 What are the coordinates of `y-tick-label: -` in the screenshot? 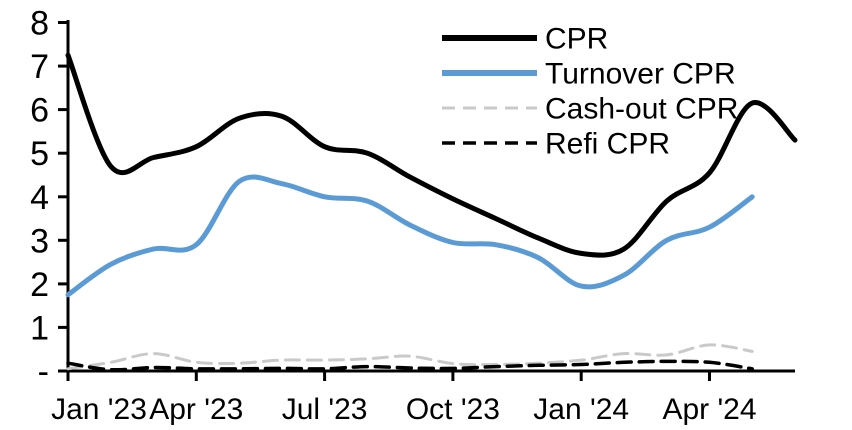 It's located at (43, 372).